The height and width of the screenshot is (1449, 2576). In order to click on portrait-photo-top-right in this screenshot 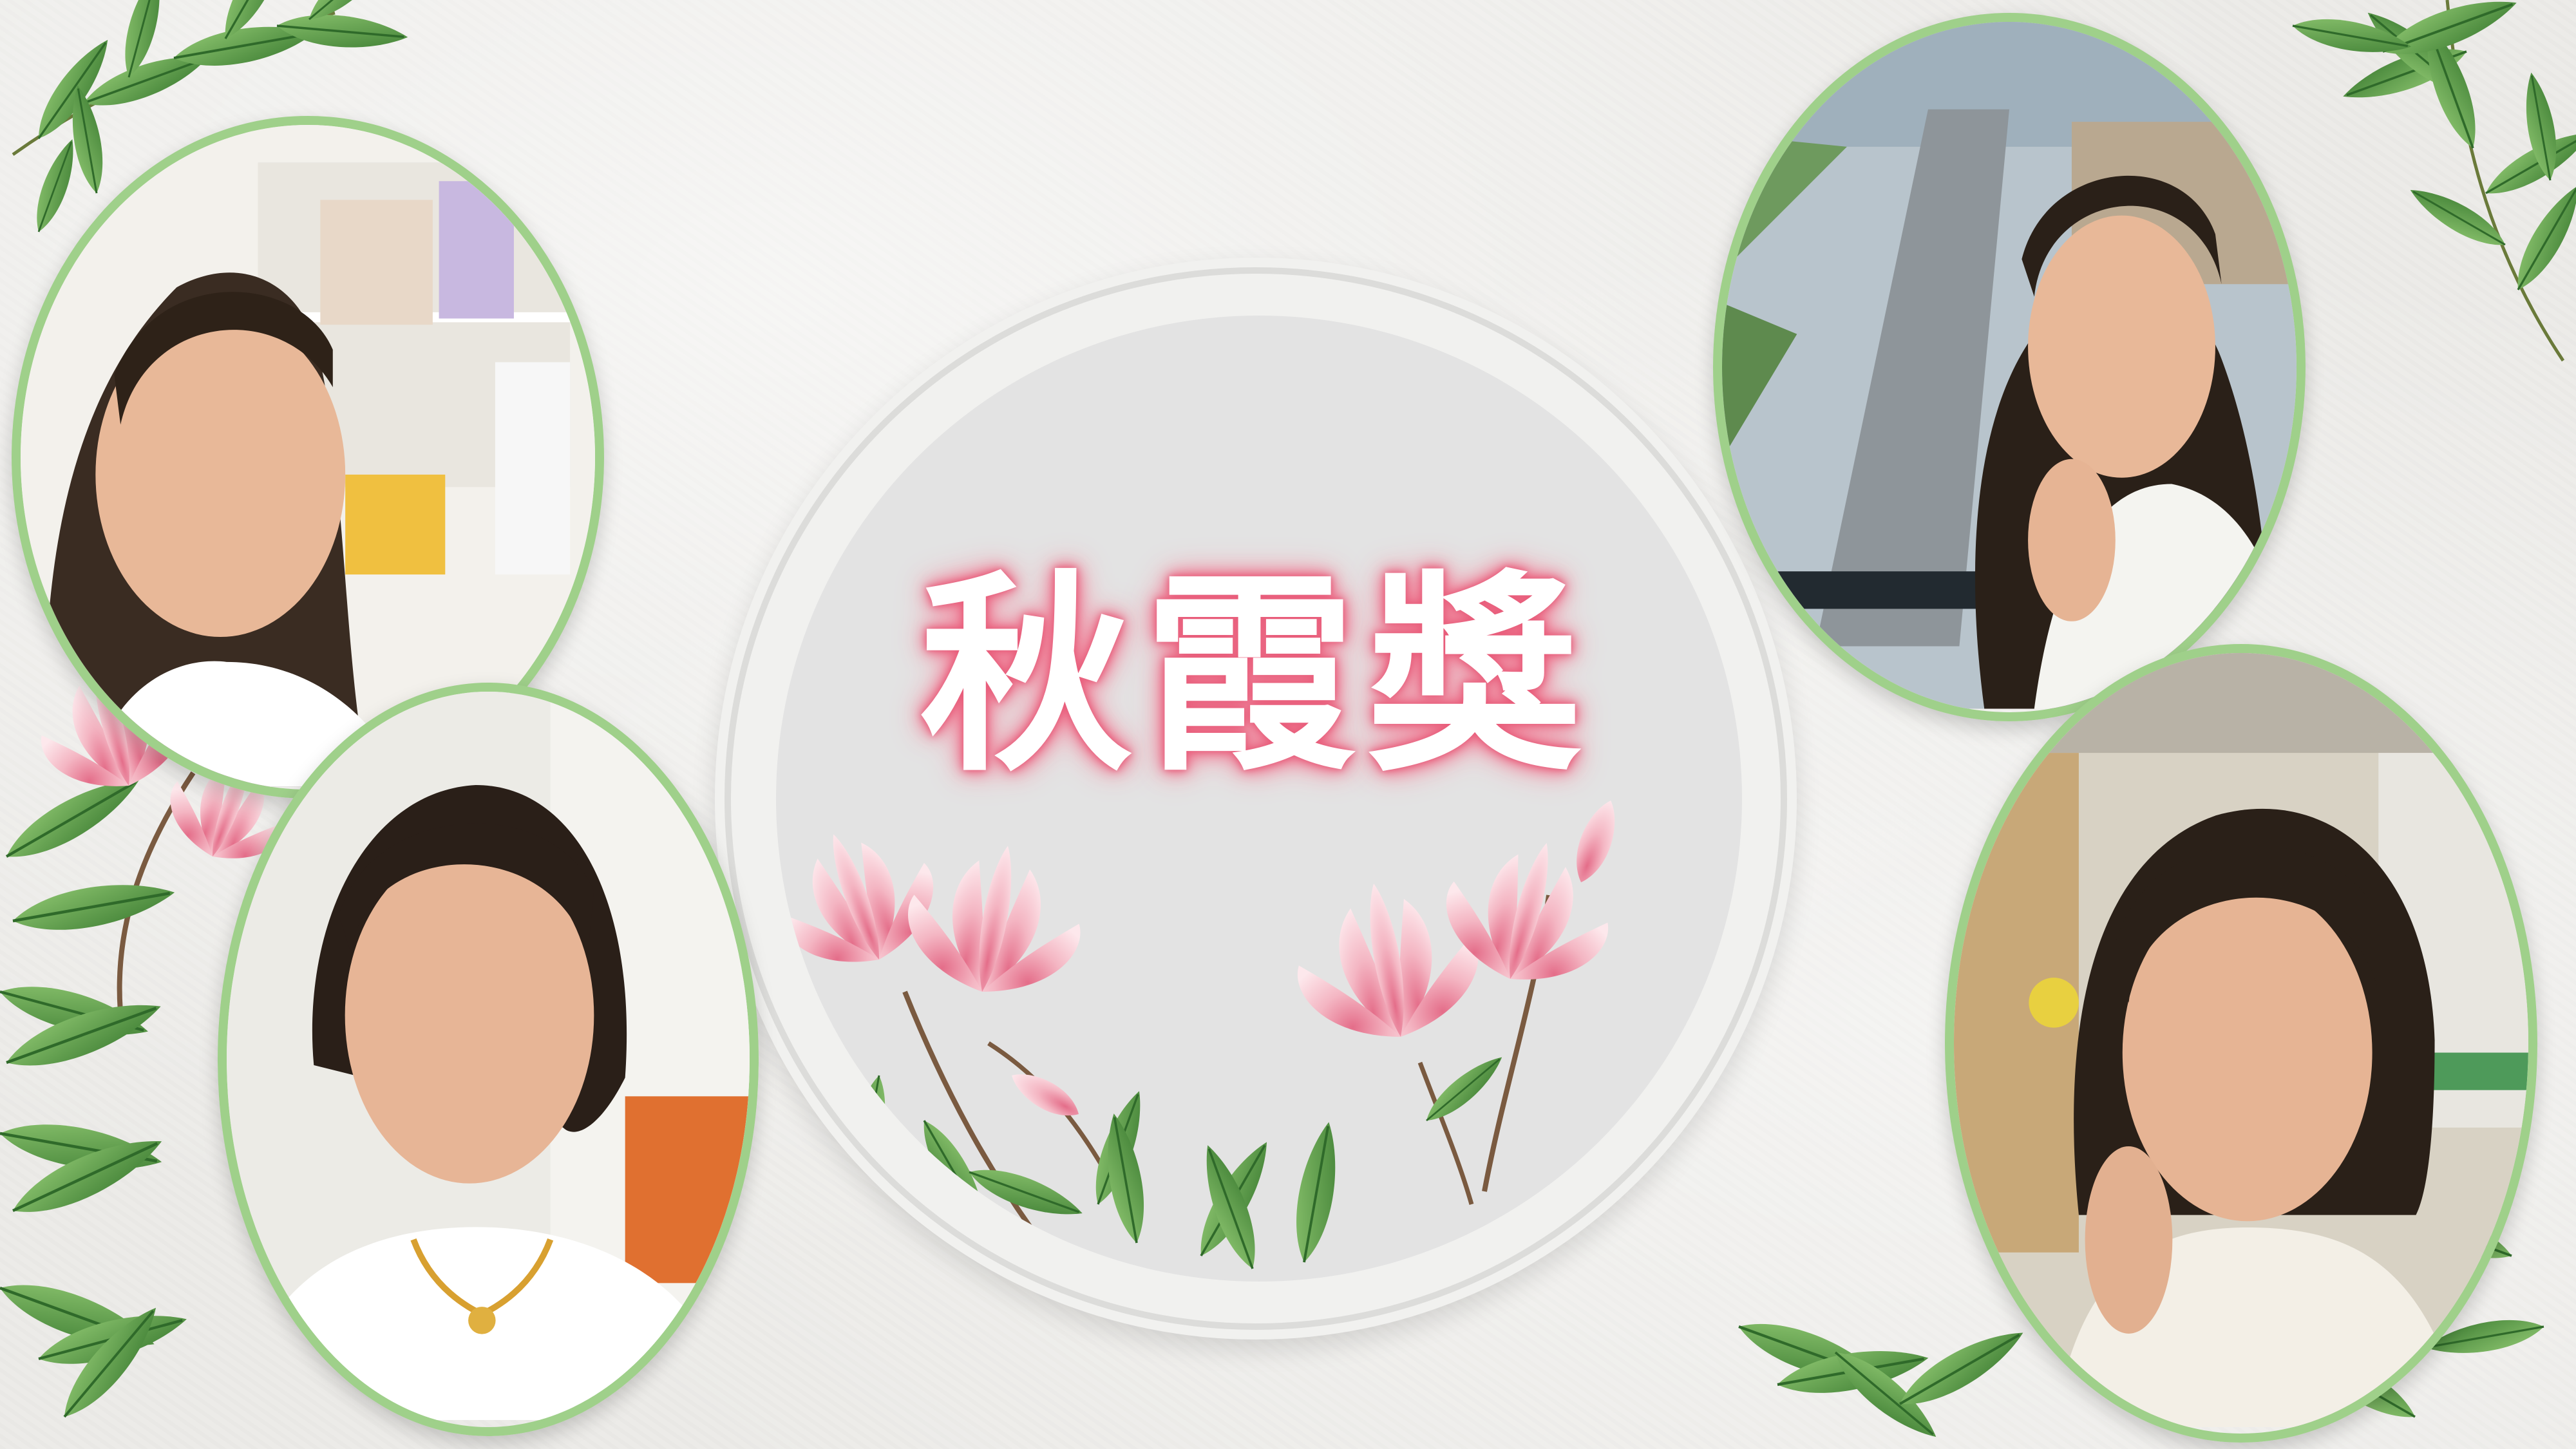, I will do `click(2010, 366)`.